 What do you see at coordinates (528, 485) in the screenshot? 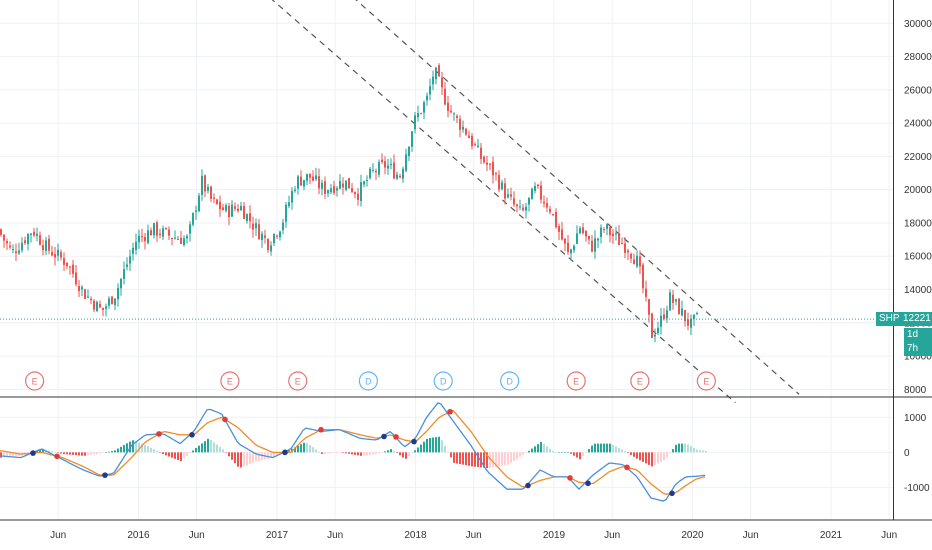
I see `bullish-cross-dot` at bounding box center [528, 485].